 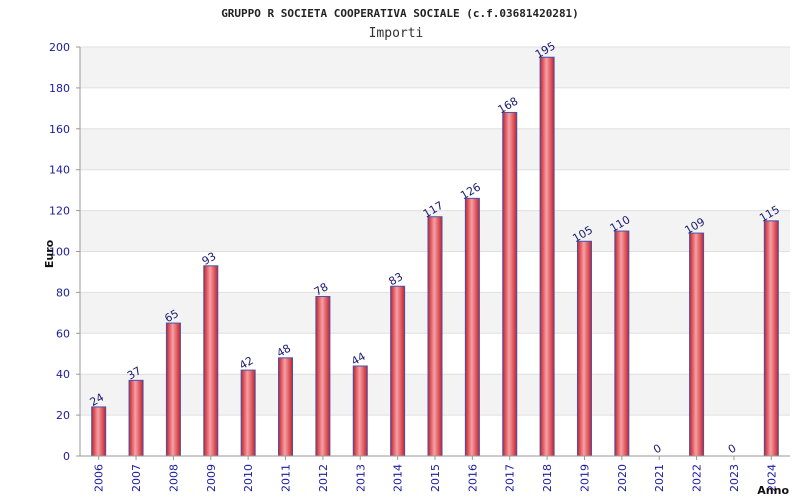 What do you see at coordinates (398, 478) in the screenshot?
I see `x-tick-label-2014: 2014` at bounding box center [398, 478].